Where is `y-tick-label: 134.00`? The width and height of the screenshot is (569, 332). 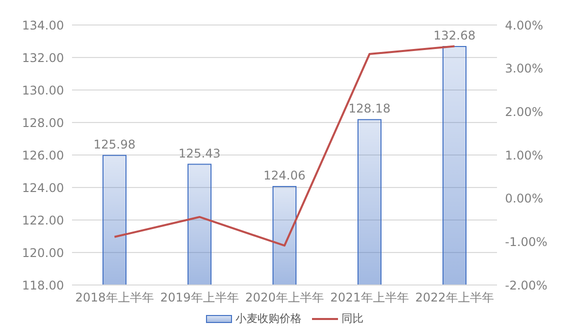
y-tick-label: 134.00 is located at coordinates (43, 25).